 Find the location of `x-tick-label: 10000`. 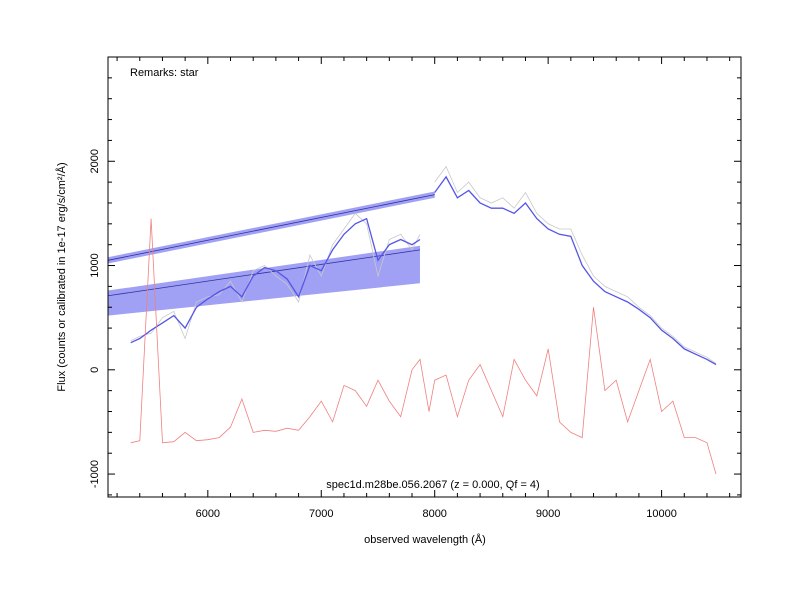

x-tick-label: 10000 is located at coordinates (661, 514).